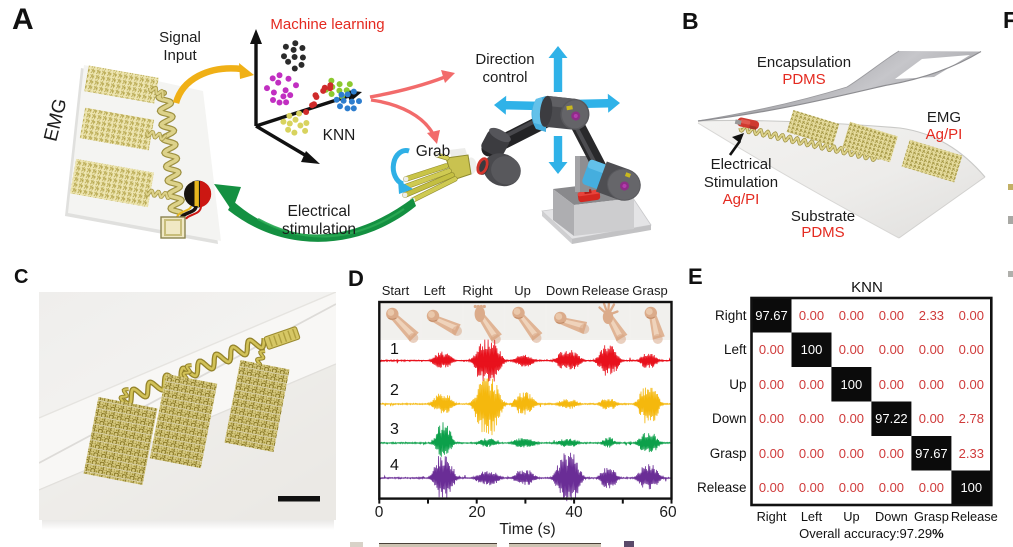 This screenshot has width=1013, height=547. I want to click on svg-text: KNN, so click(867, 287).